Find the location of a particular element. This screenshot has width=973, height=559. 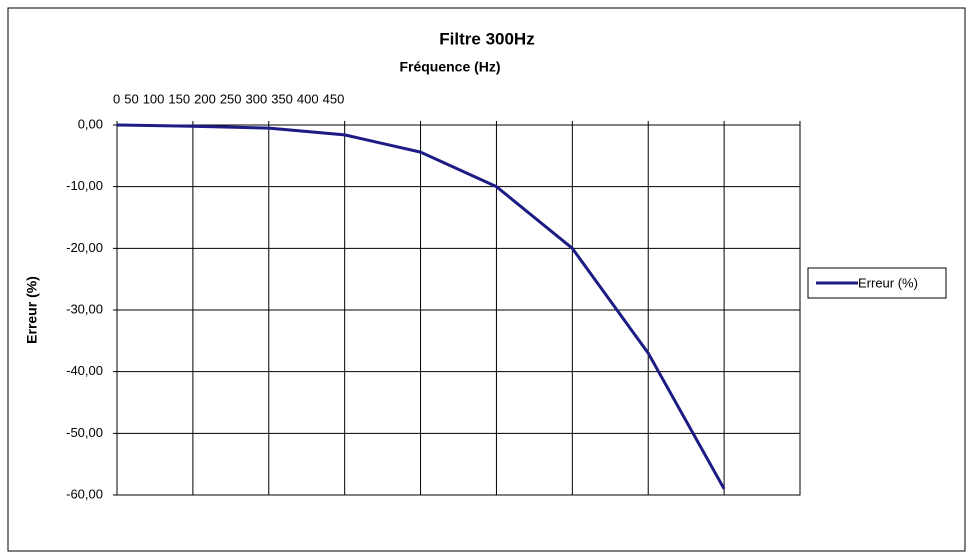

x-tick-label: 200 is located at coordinates (205, 98).